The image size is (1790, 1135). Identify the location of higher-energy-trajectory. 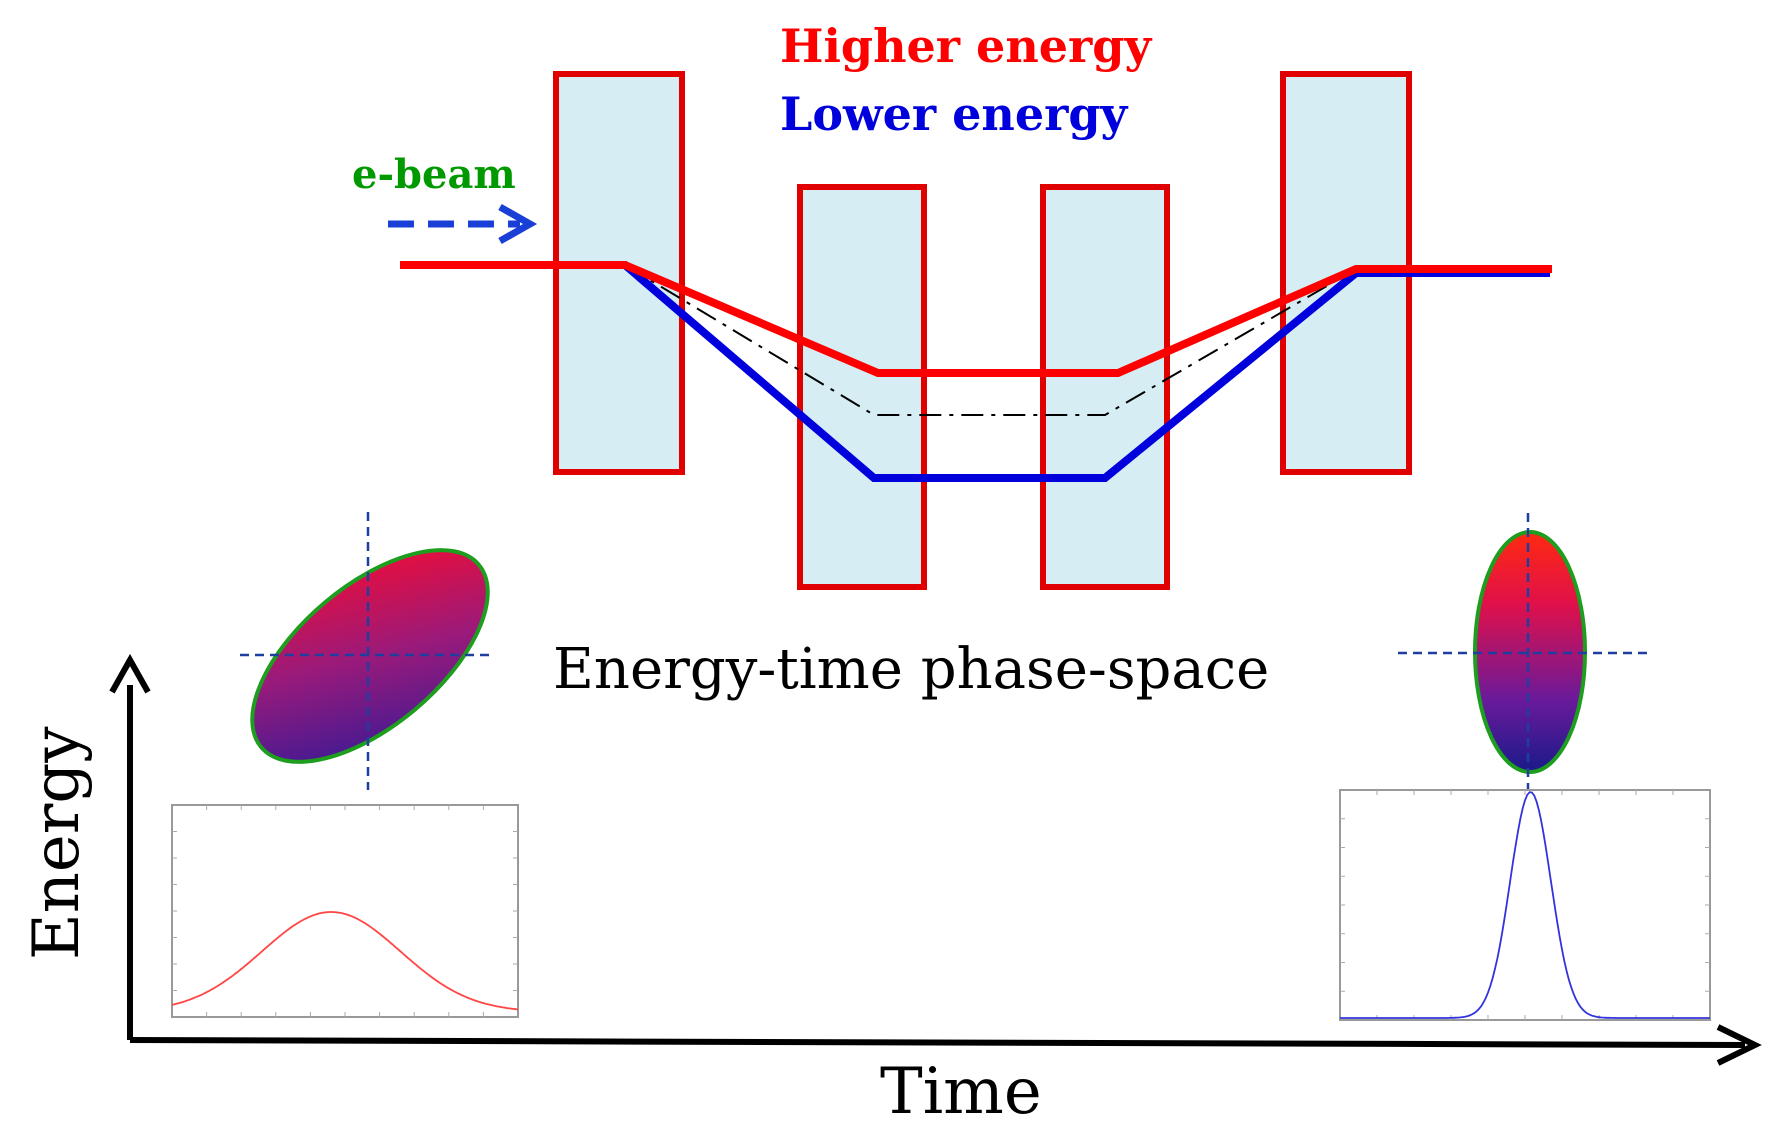
(976, 319).